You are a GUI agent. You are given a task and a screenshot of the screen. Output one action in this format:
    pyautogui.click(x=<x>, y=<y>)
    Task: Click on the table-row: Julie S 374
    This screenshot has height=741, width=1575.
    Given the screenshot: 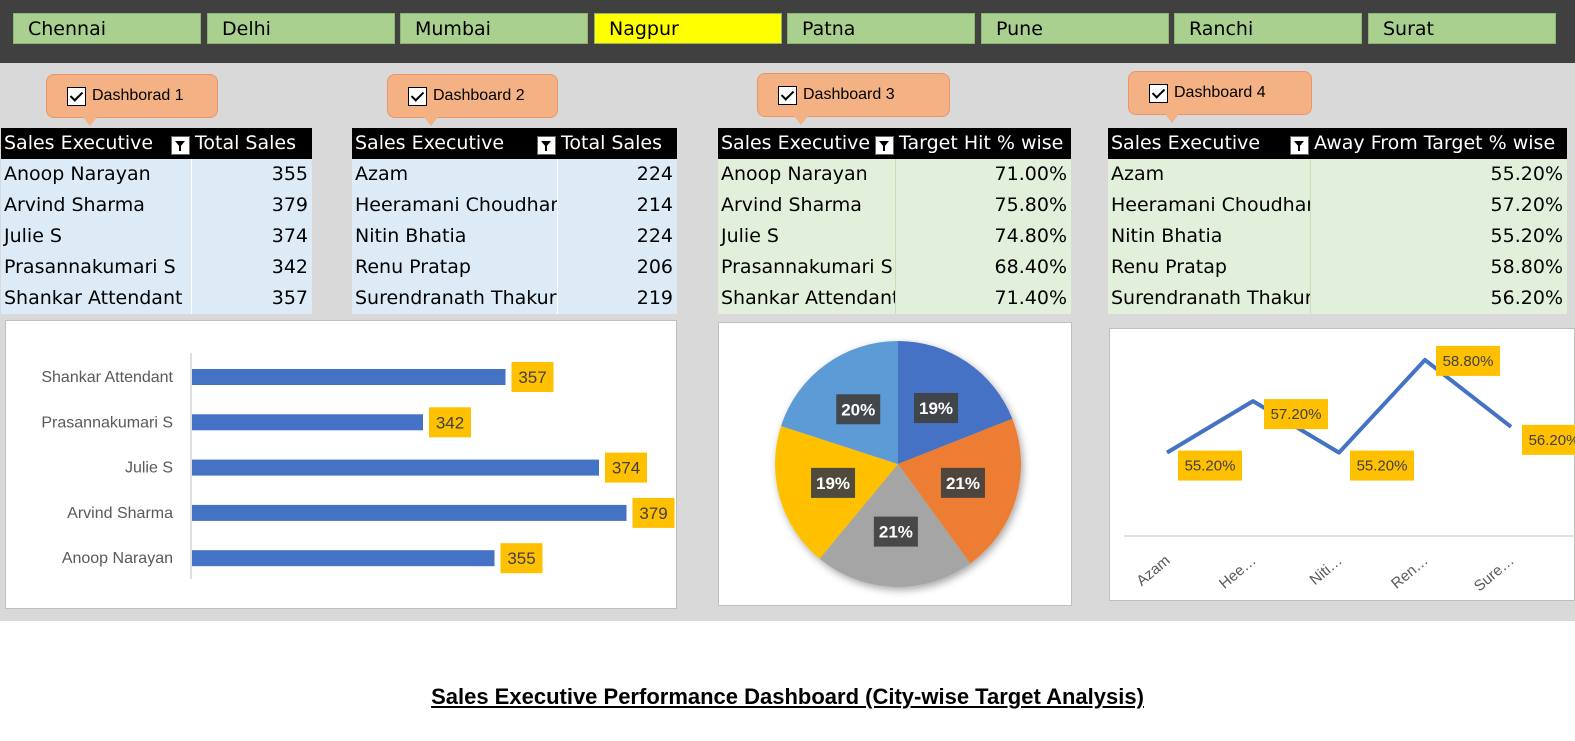 What is the action you would take?
    pyautogui.click(x=156, y=236)
    